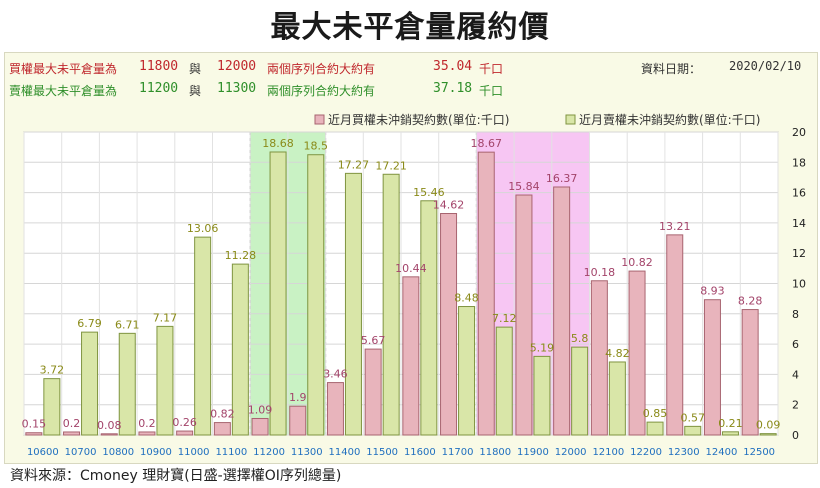 This screenshot has height=488, width=820. I want to click on label-call-11900: 15.84, so click(524, 186).